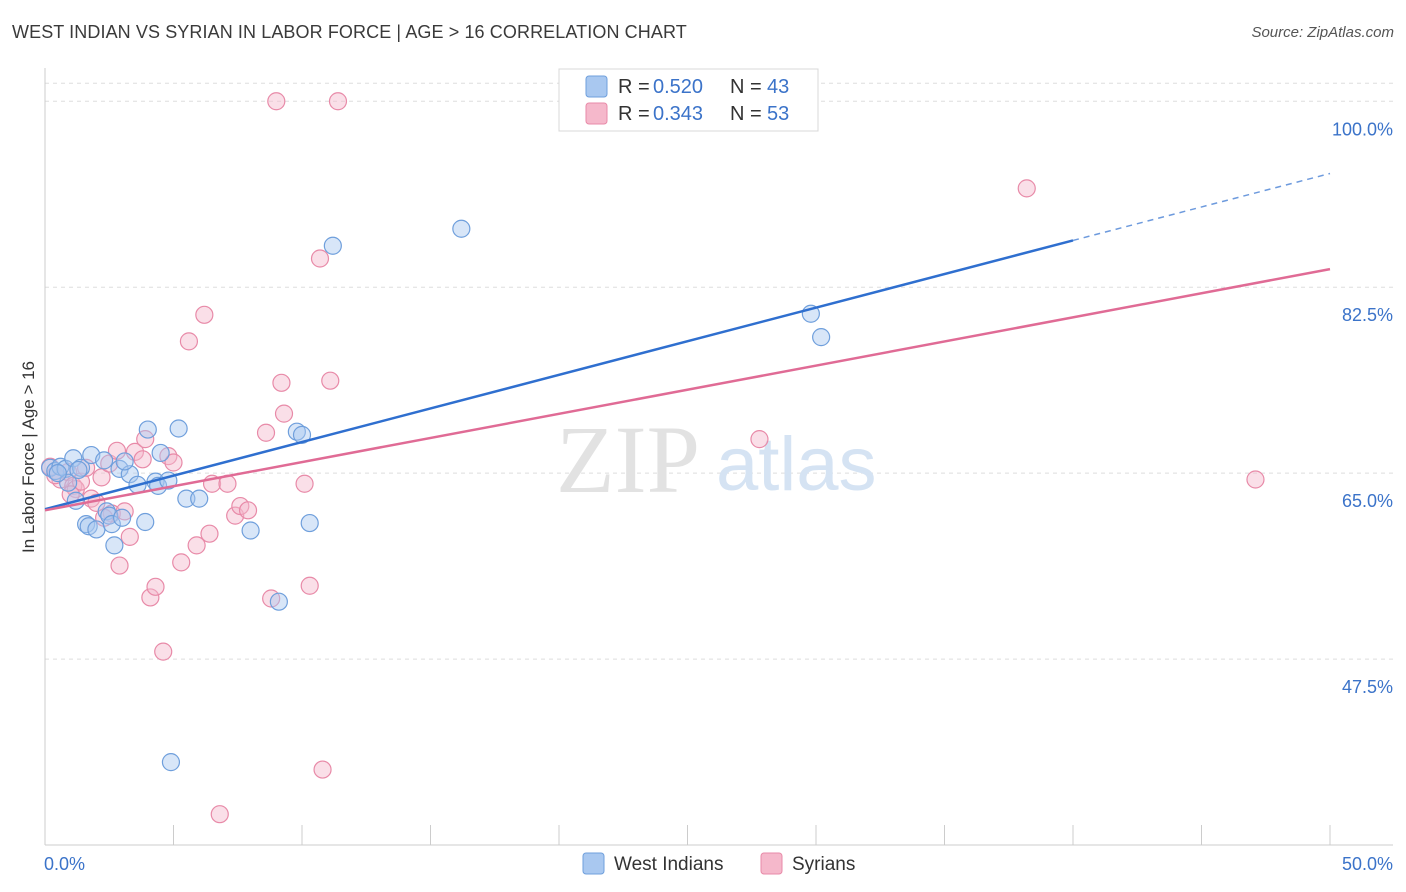 The image size is (1406, 892). Describe the element at coordinates (634, 87) in the screenshot. I see `legend-r-label-1: R =` at that location.